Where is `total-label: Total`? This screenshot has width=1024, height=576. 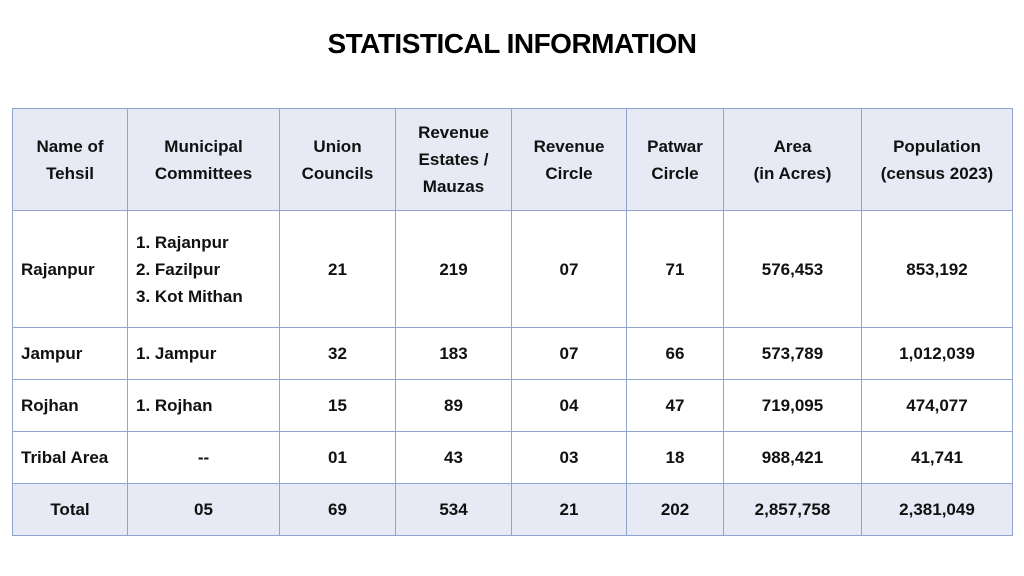
total-label: Total is located at coordinates (70, 509).